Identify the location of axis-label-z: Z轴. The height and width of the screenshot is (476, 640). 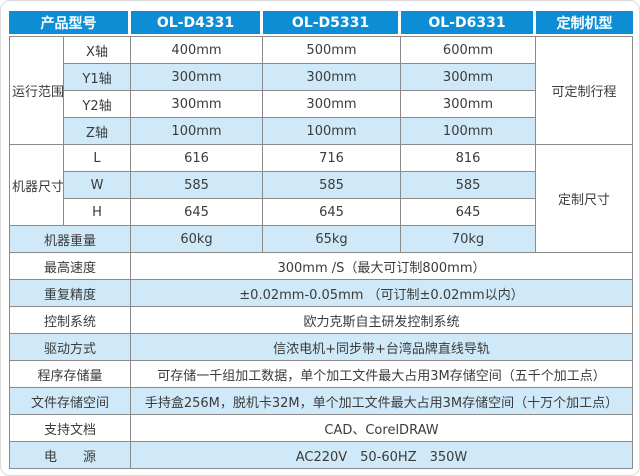
(97, 131).